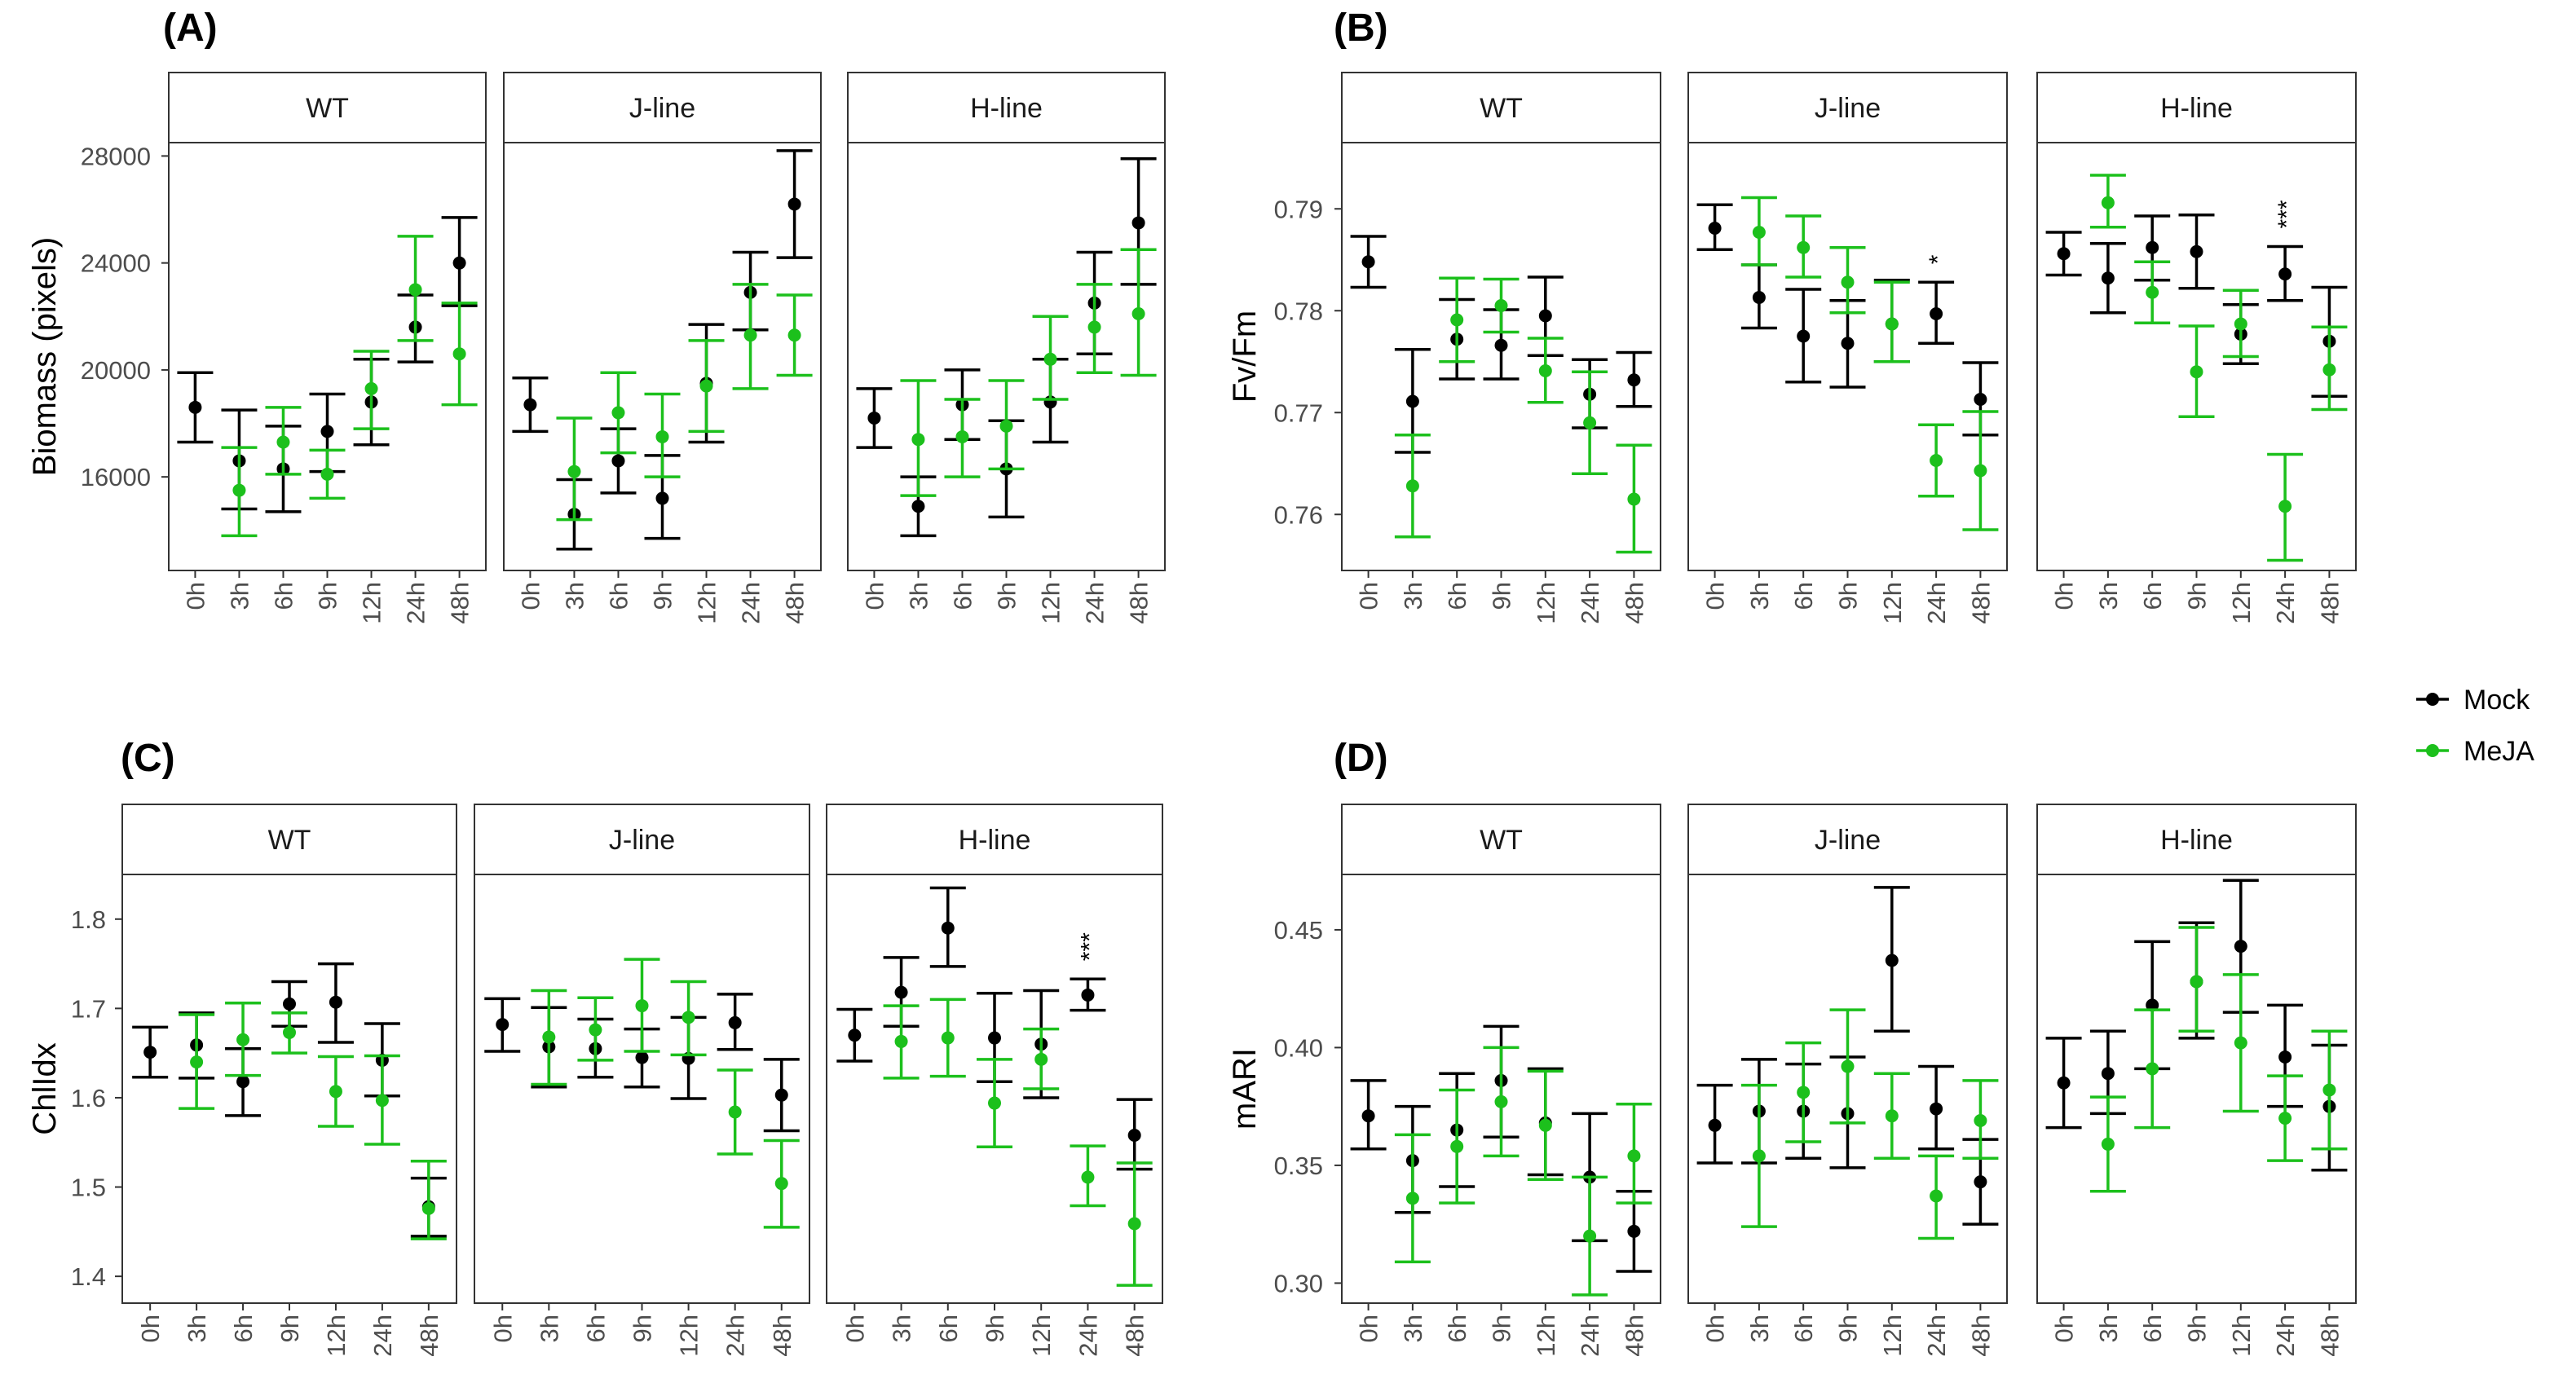 Image resolution: width=2576 pixels, height=1383 pixels. I want to click on facet-strip-label: WT, so click(1501, 841).